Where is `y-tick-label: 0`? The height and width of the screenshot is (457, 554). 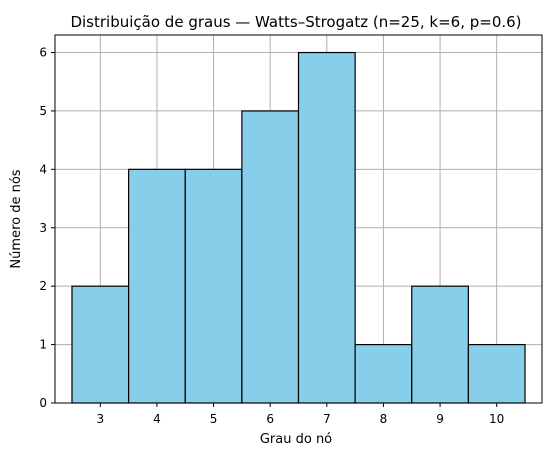 y-tick-label: 0 is located at coordinates (43, 403).